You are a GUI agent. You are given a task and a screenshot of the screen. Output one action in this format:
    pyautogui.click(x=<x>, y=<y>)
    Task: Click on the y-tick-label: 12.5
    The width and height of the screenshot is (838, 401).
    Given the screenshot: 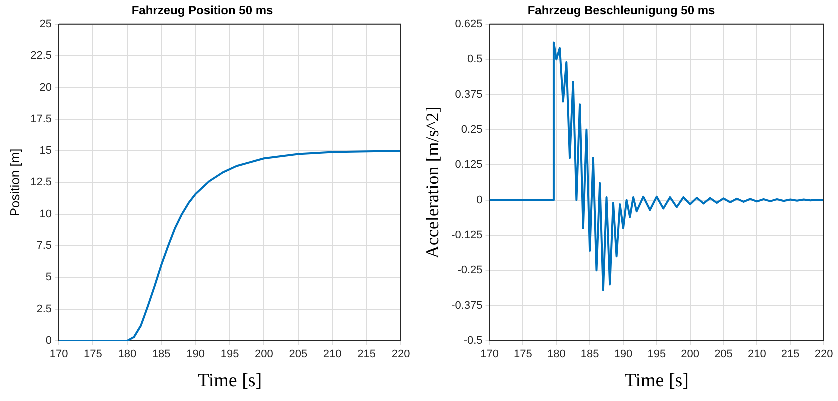 What is the action you would take?
    pyautogui.click(x=41, y=182)
    